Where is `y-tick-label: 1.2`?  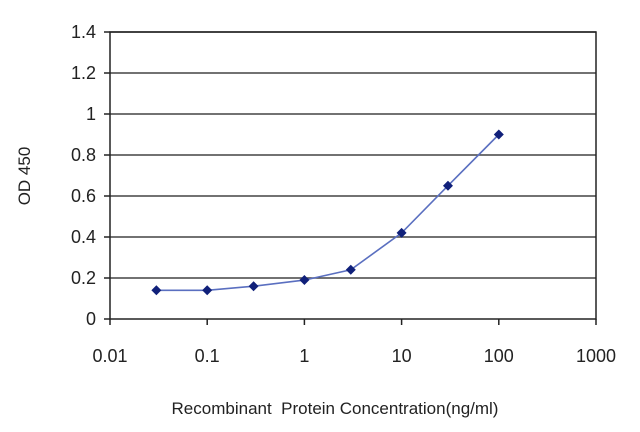
y-tick-label: 1.2 is located at coordinates (83, 73).